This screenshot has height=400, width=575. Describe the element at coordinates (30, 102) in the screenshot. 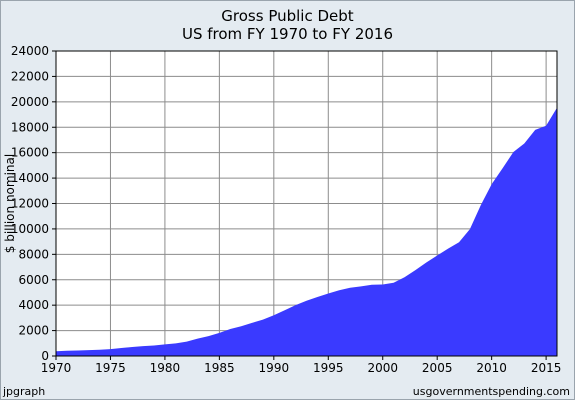

I see `y-tick-label: 20000` at that location.